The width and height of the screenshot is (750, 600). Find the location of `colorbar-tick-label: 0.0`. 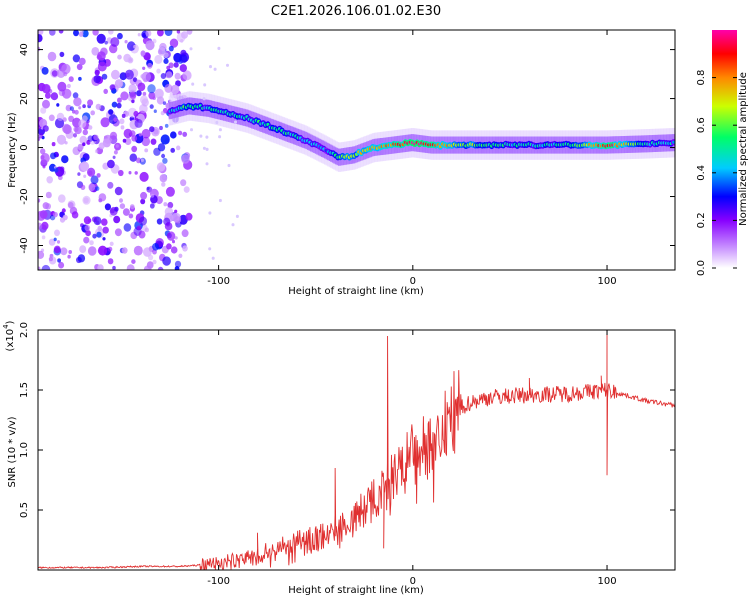

colorbar-tick-label: 0.0 is located at coordinates (701, 268).